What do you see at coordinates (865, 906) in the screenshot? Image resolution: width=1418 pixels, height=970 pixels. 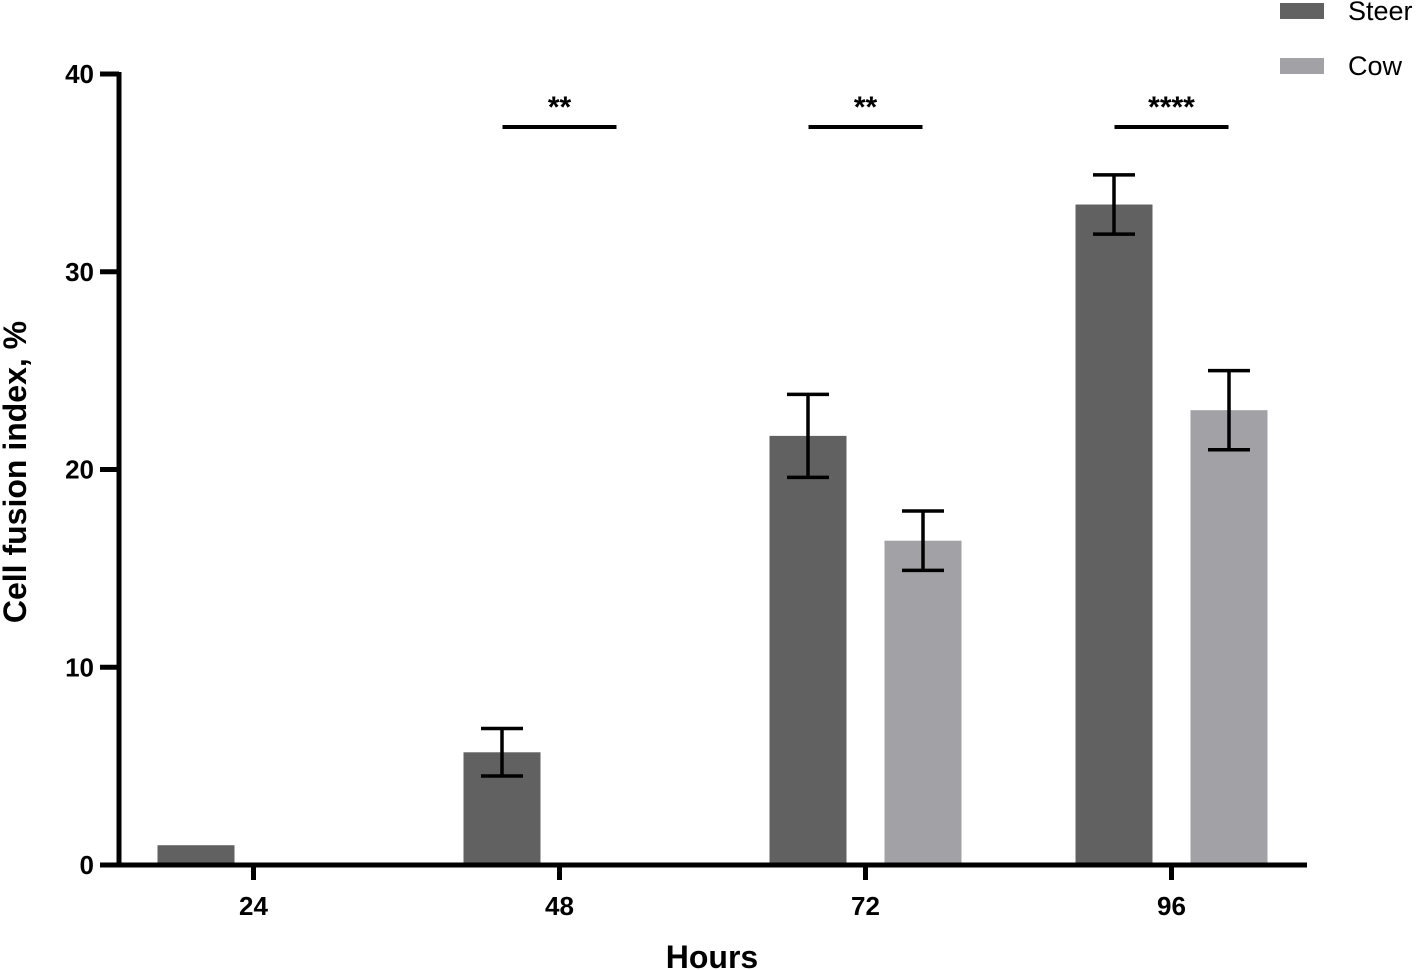 I see `x-tick-label-72: 72` at bounding box center [865, 906].